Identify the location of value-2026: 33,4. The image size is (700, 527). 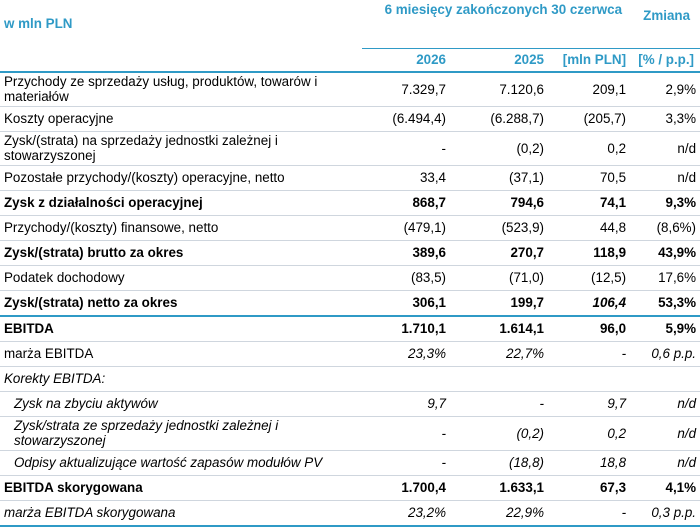
(409, 178).